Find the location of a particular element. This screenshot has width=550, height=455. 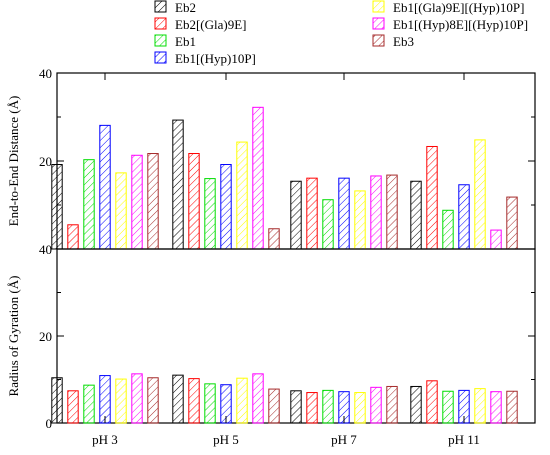

ytick-label-top-2: 40 is located at coordinates (45, 249).